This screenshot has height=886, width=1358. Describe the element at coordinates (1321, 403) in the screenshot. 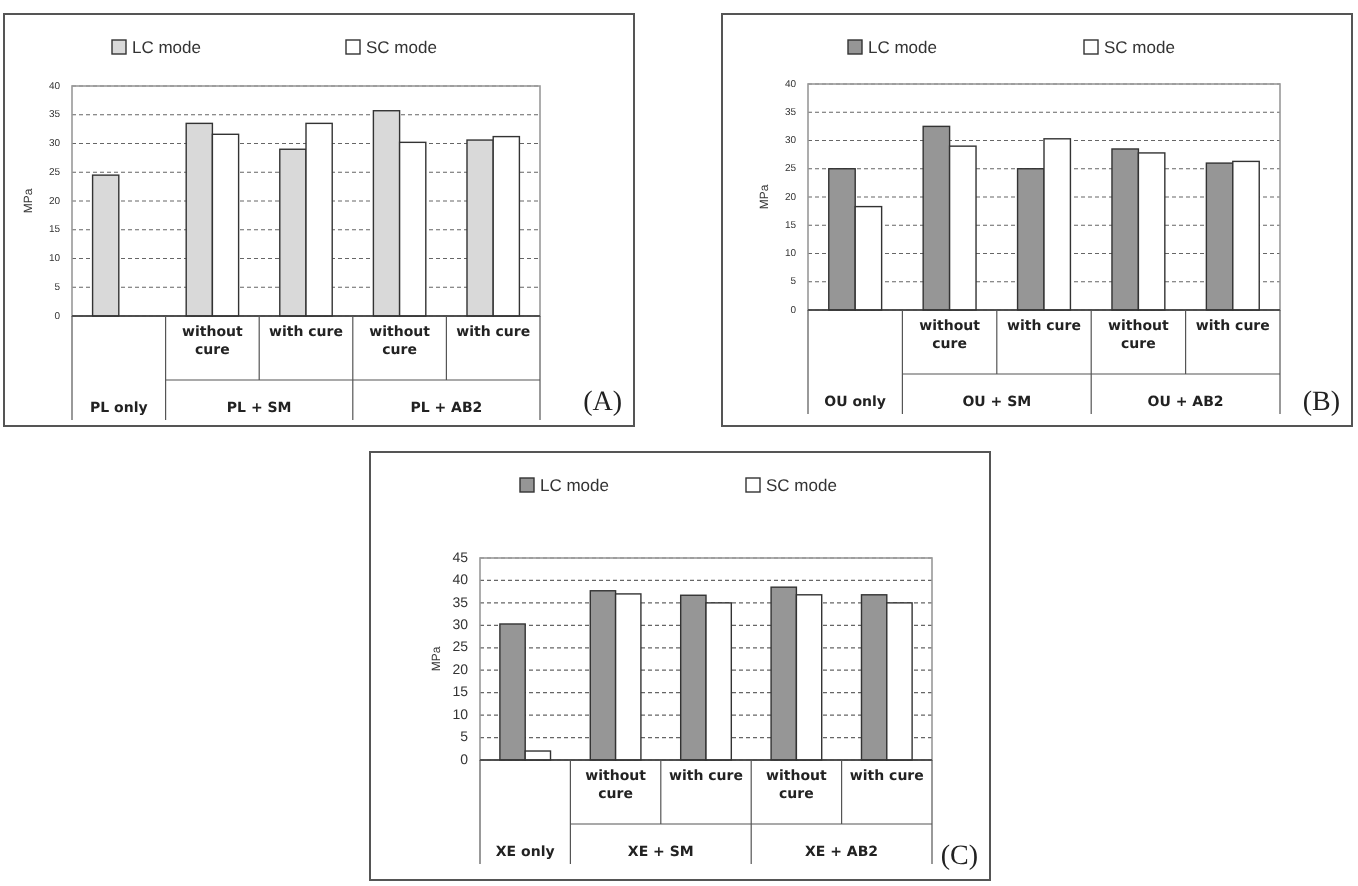

I see `text: (B)` at that location.